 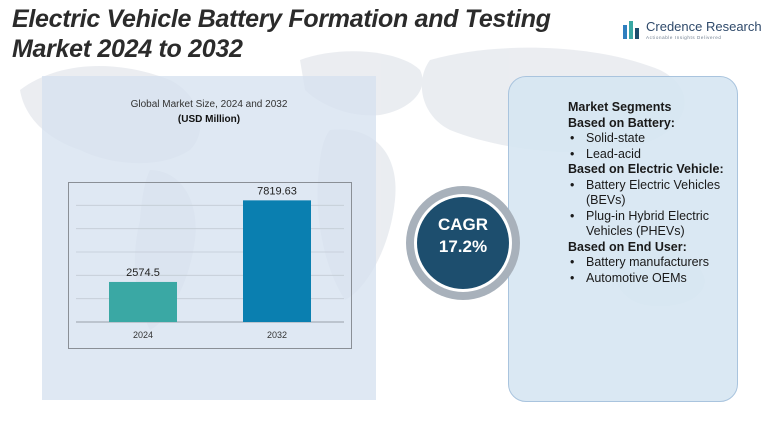 I want to click on segments-title: Market Segments, so click(x=620, y=107).